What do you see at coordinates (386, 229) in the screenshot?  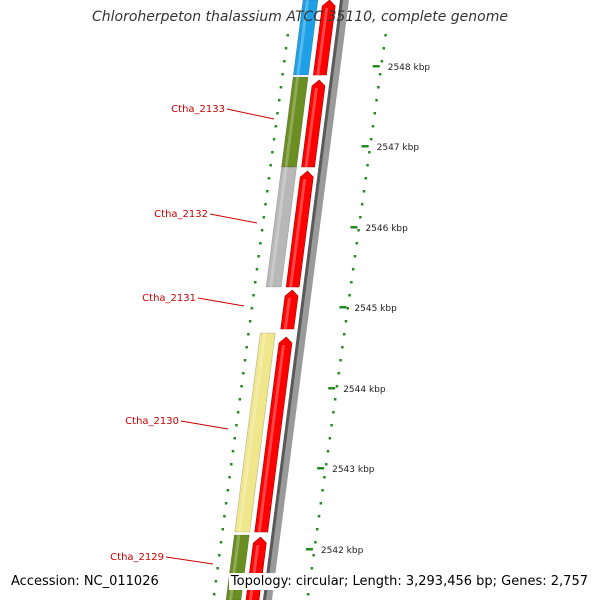 I see `ruler-label: 2546 kbp` at bounding box center [386, 229].